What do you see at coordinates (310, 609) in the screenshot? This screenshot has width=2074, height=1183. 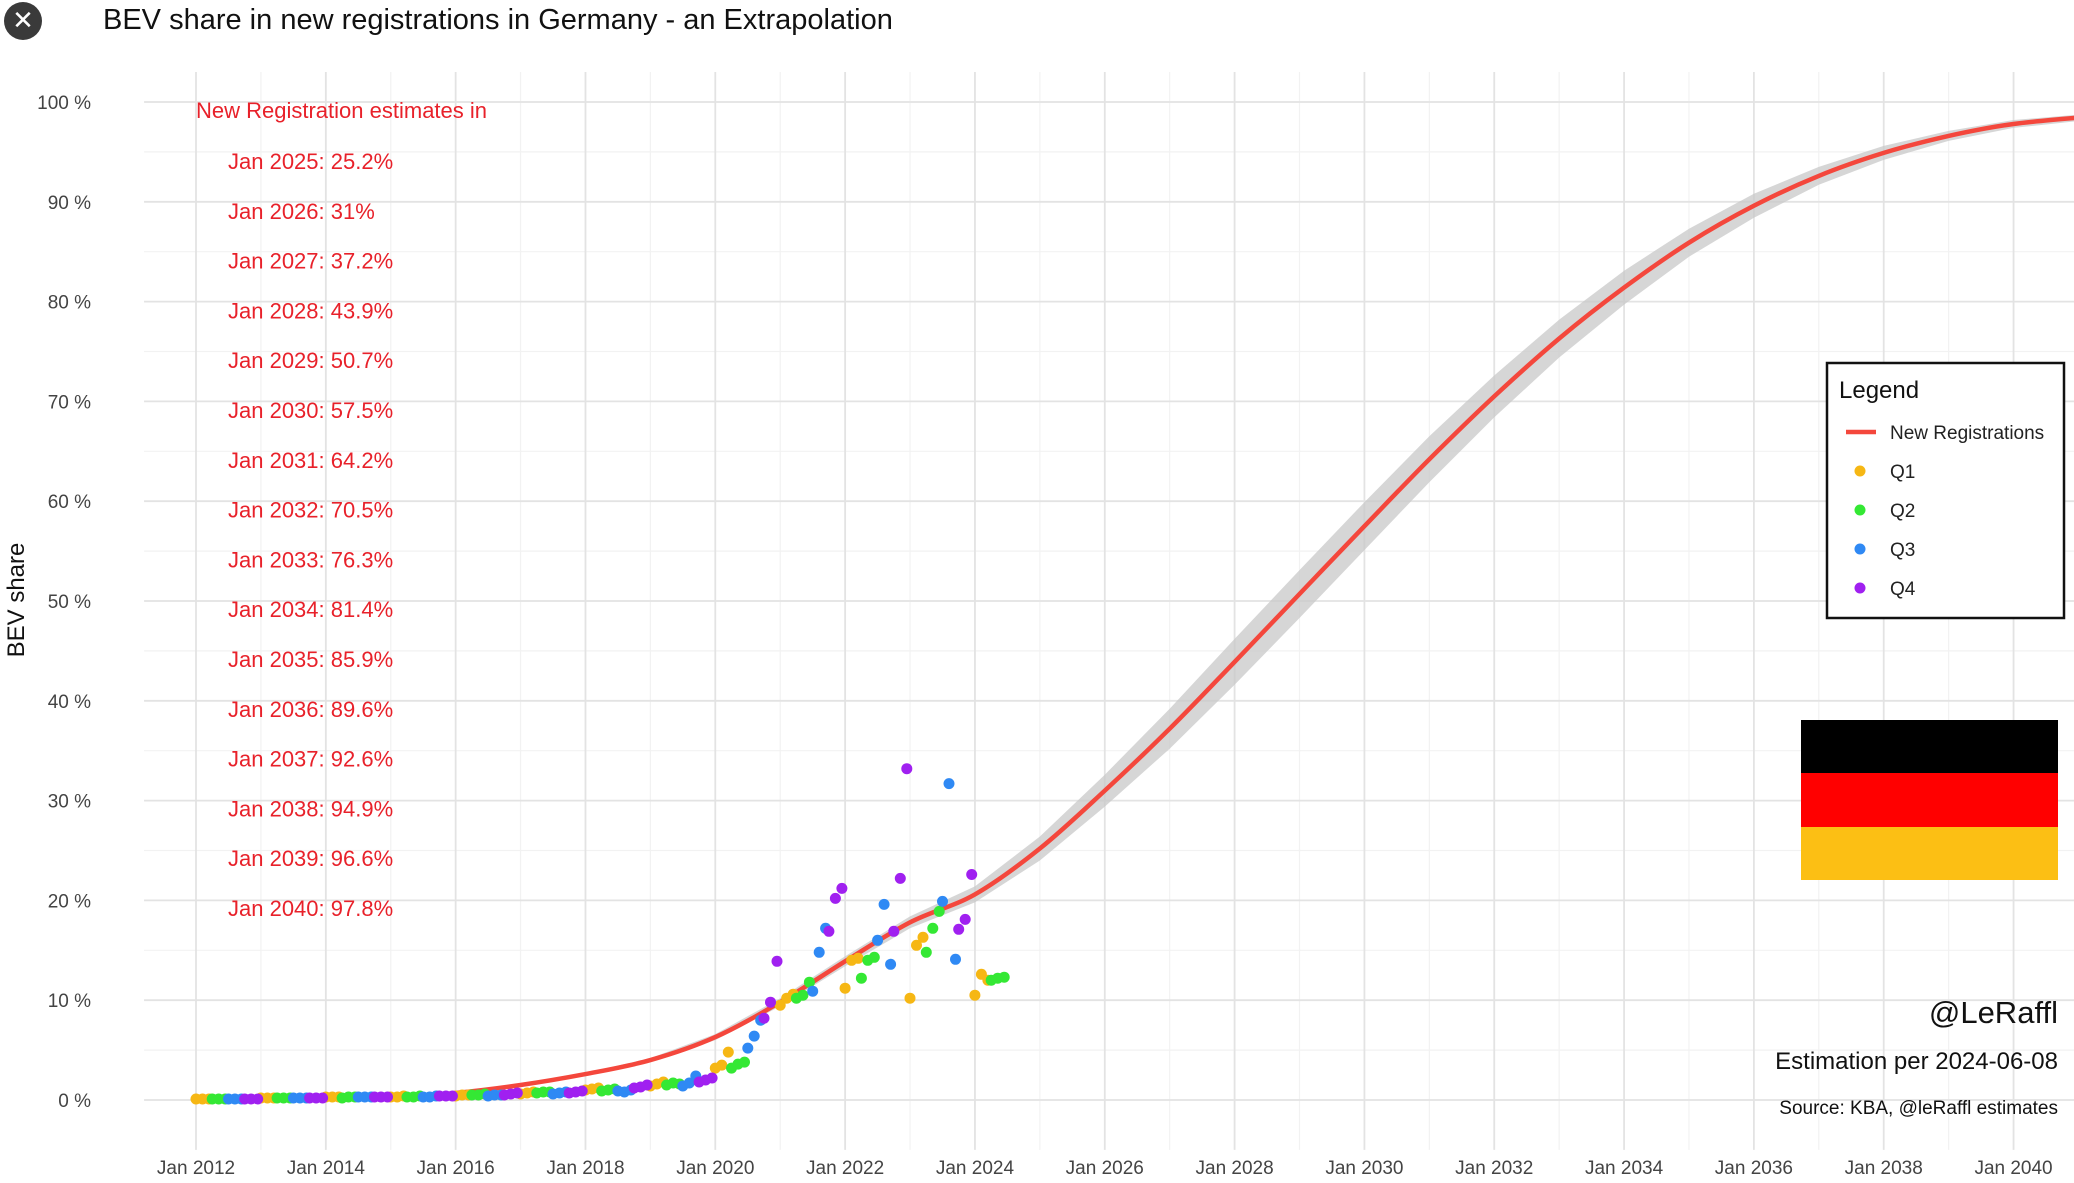 I see `estimate-label: Jan 2034: 81.4%` at bounding box center [310, 609].